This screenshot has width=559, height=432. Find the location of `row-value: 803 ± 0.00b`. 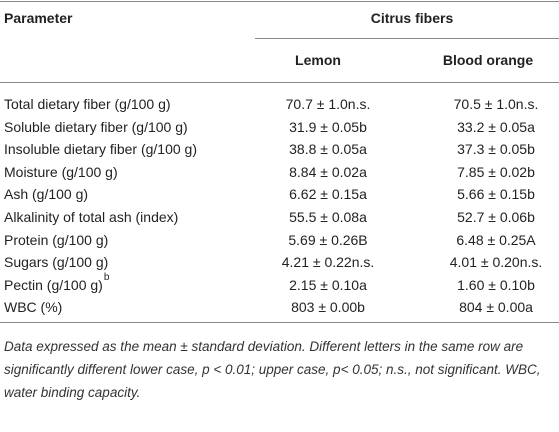

row-value: 803 ± 0.00b is located at coordinates (328, 307).